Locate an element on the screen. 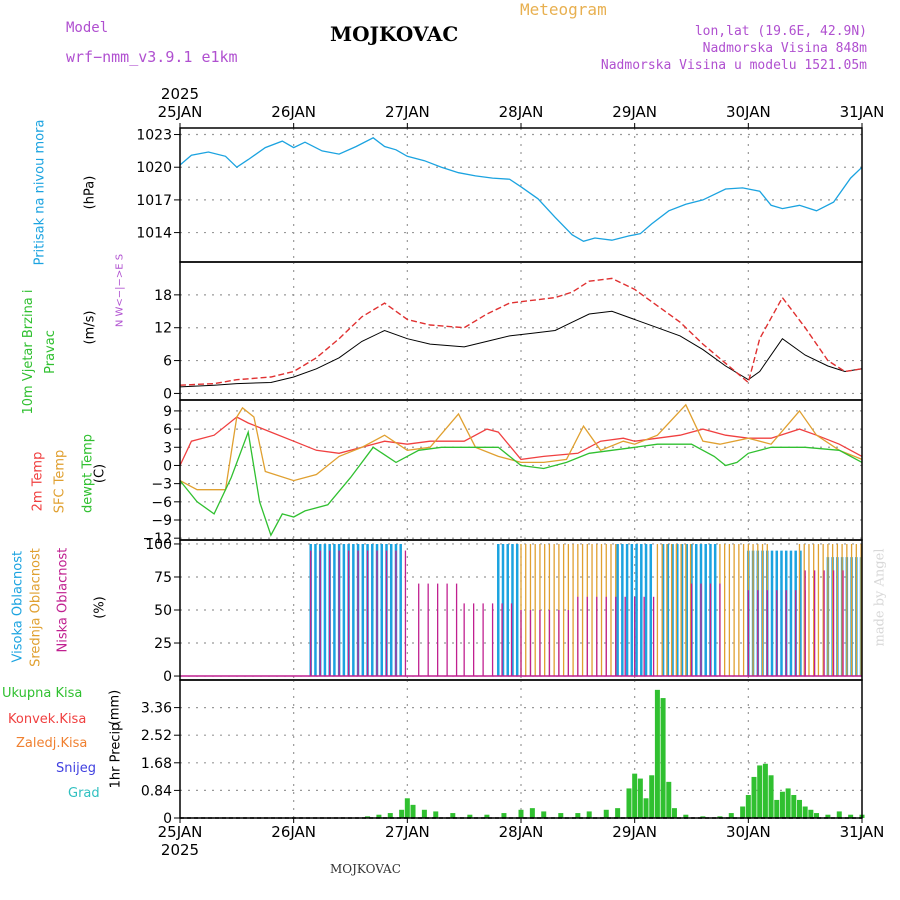  year-label-bottom: 2025 is located at coordinates (180, 850).